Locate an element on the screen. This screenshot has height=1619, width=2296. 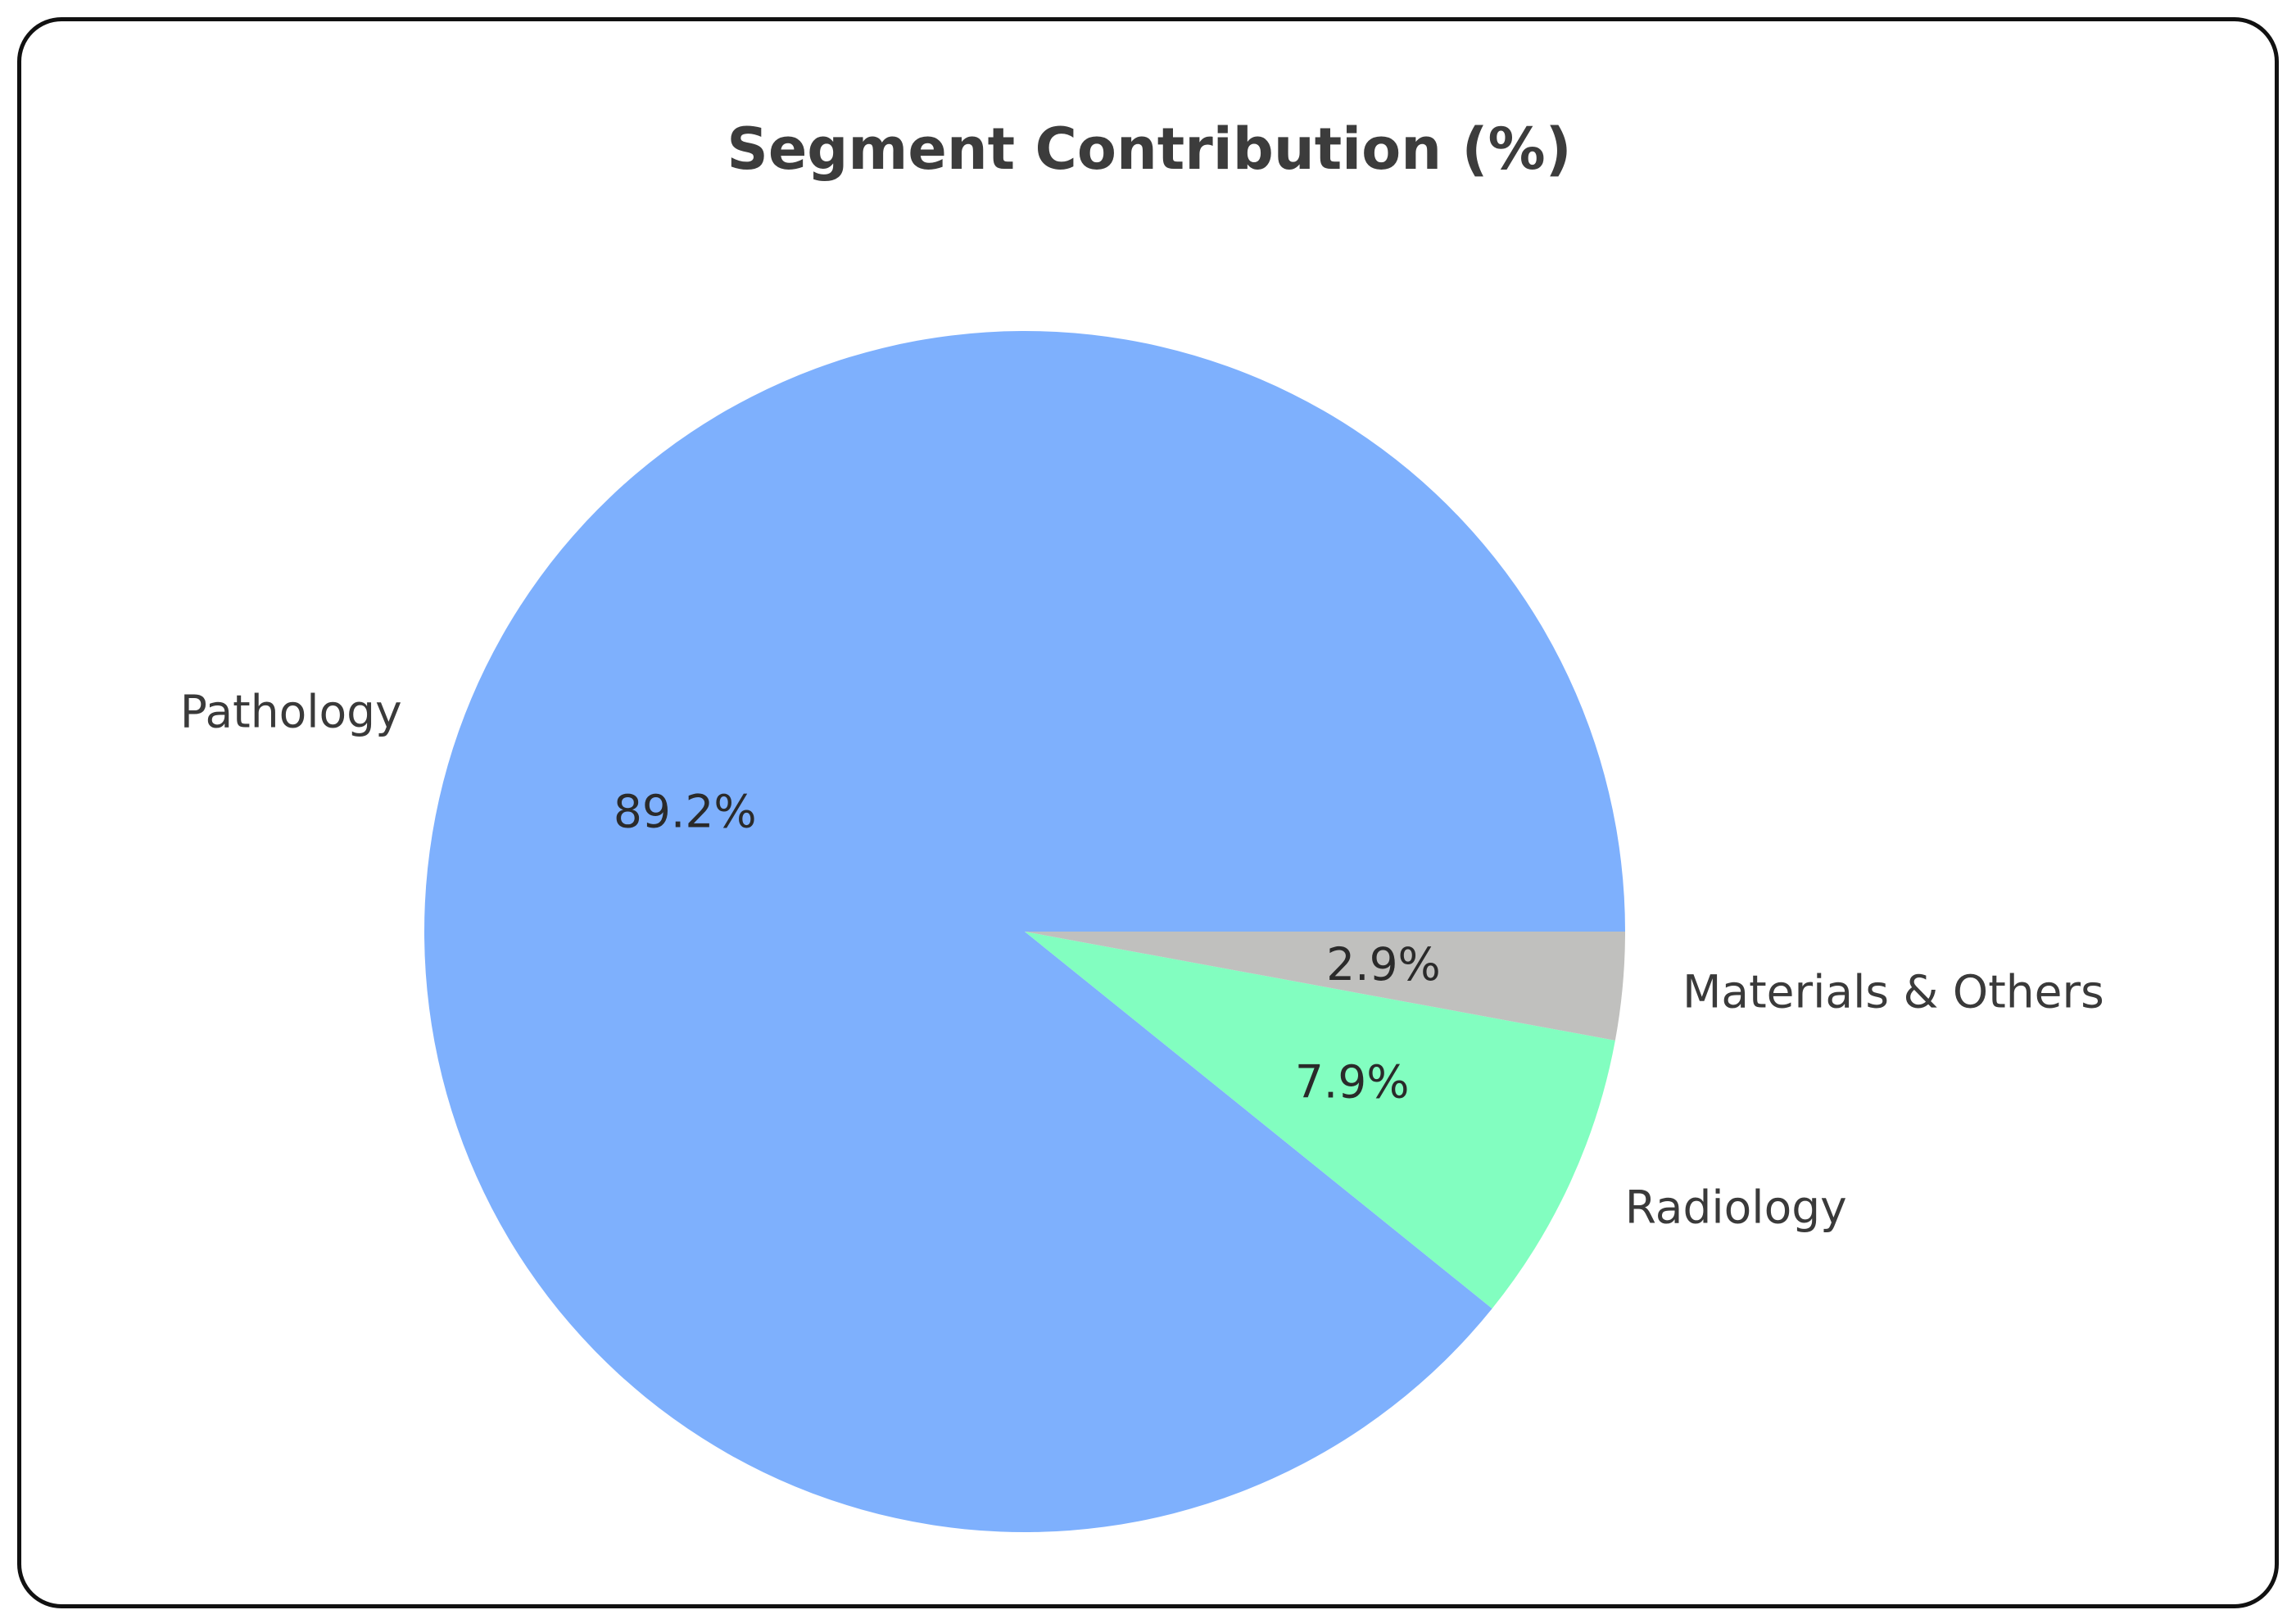
slice-label: Pathology is located at coordinates (291, 712).